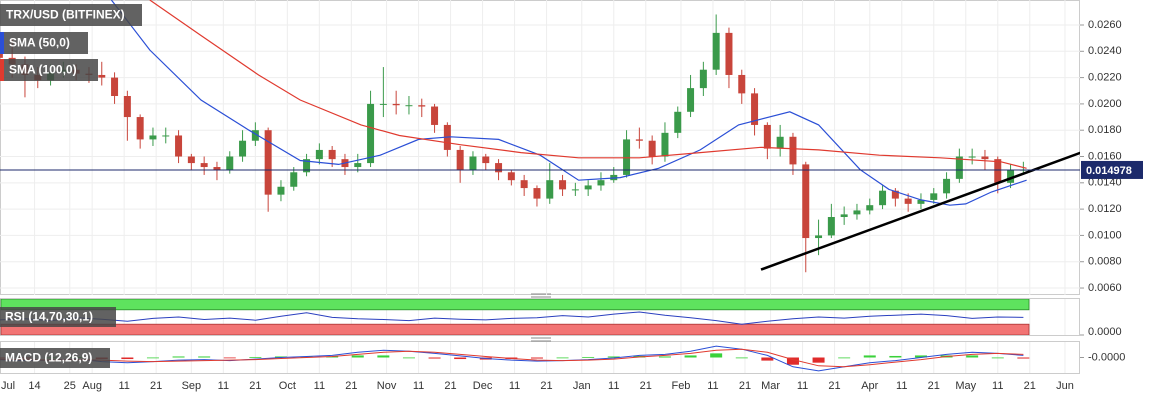 The width and height of the screenshot is (1153, 400). What do you see at coordinates (770, 386) in the screenshot?
I see `x-tick-label: Mar` at bounding box center [770, 386].